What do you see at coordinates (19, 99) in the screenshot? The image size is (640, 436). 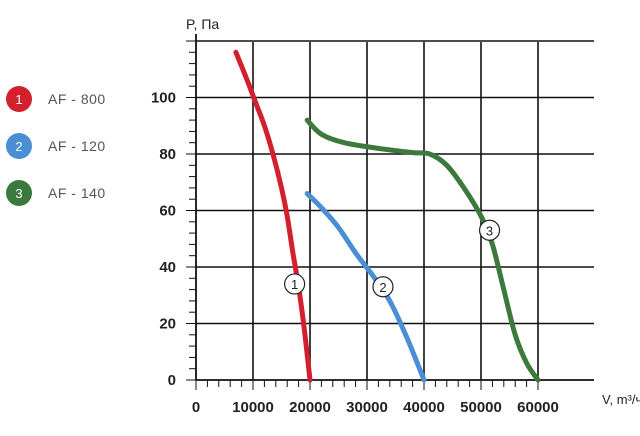 I see `legend-dot-1: 1` at bounding box center [19, 99].